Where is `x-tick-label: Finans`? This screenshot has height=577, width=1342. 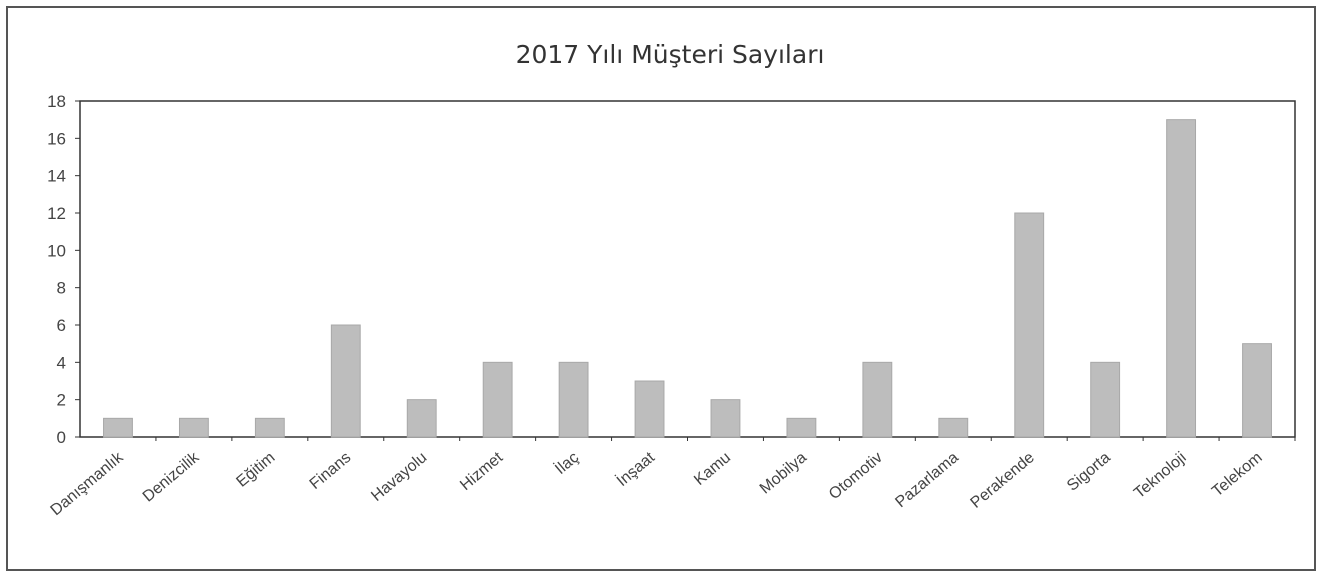
x-tick-label: Finans is located at coordinates (331, 471).